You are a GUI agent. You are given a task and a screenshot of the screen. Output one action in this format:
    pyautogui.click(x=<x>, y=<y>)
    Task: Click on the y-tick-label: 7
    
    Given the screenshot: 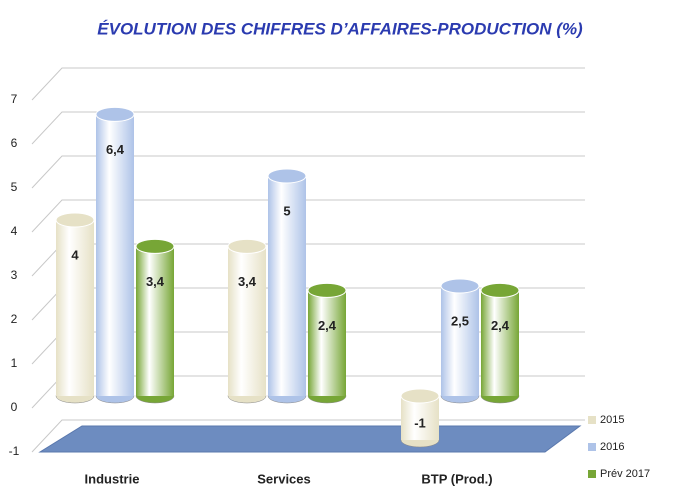 What is the action you would take?
    pyautogui.click(x=14, y=99)
    